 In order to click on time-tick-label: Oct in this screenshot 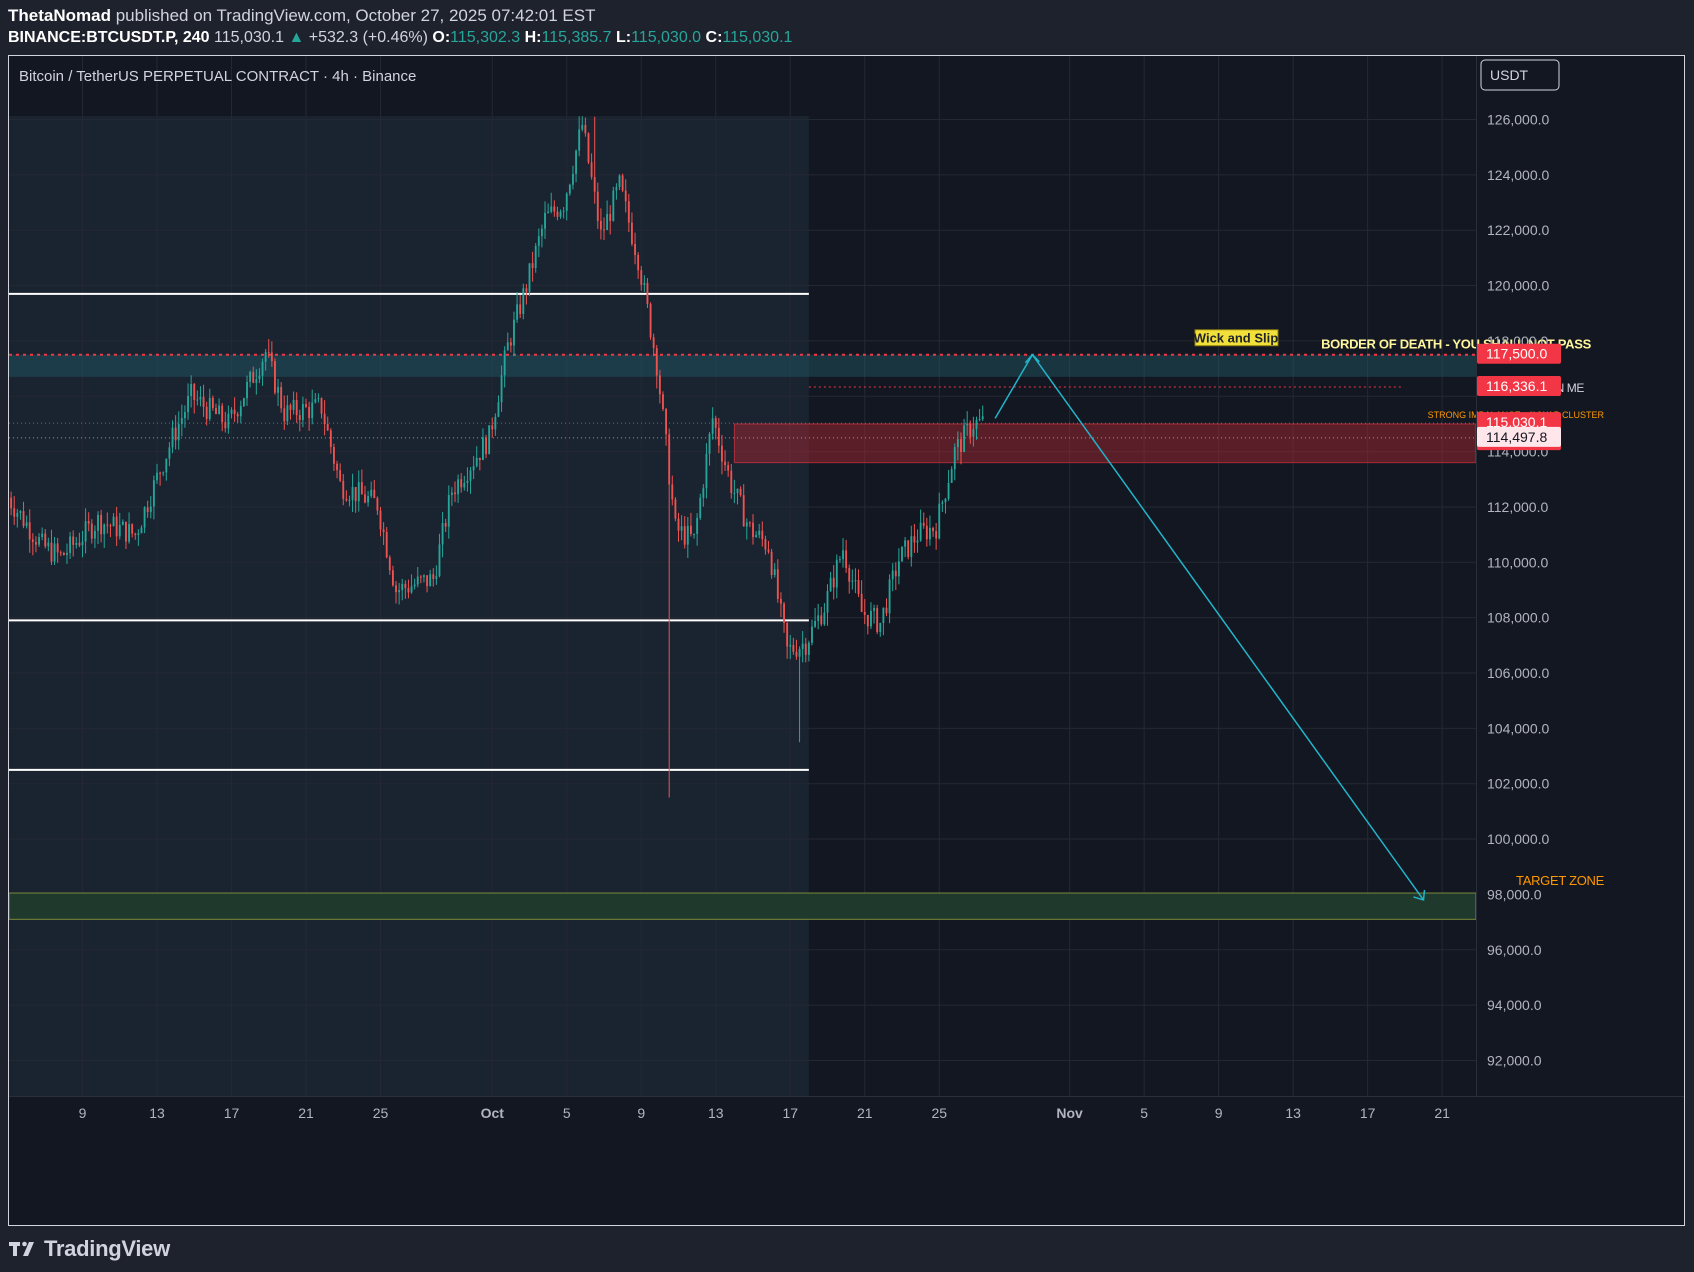, I will do `click(493, 1113)`.